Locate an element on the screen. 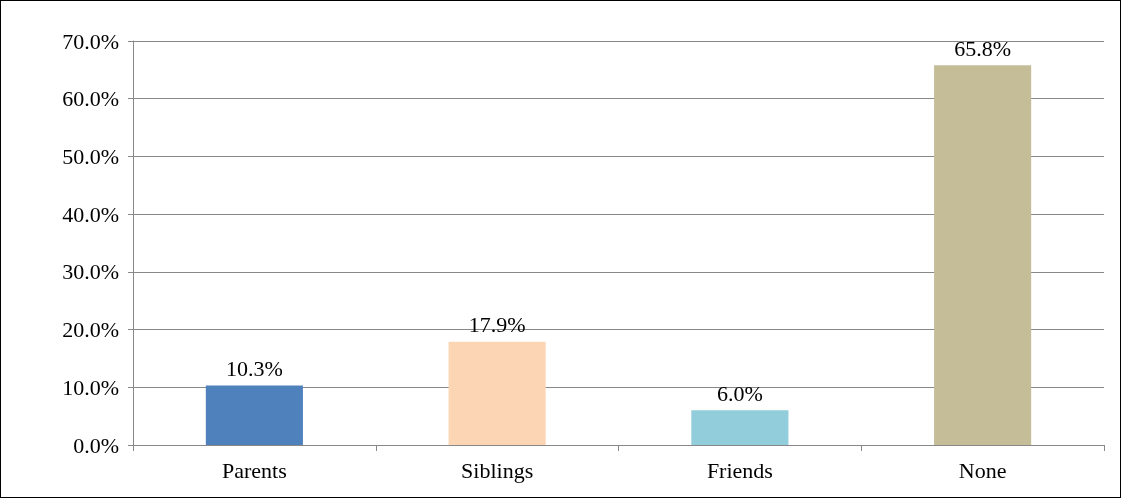 Image resolution: width=1121 pixels, height=498 pixels. x-tick-label: Friends is located at coordinates (739, 470).